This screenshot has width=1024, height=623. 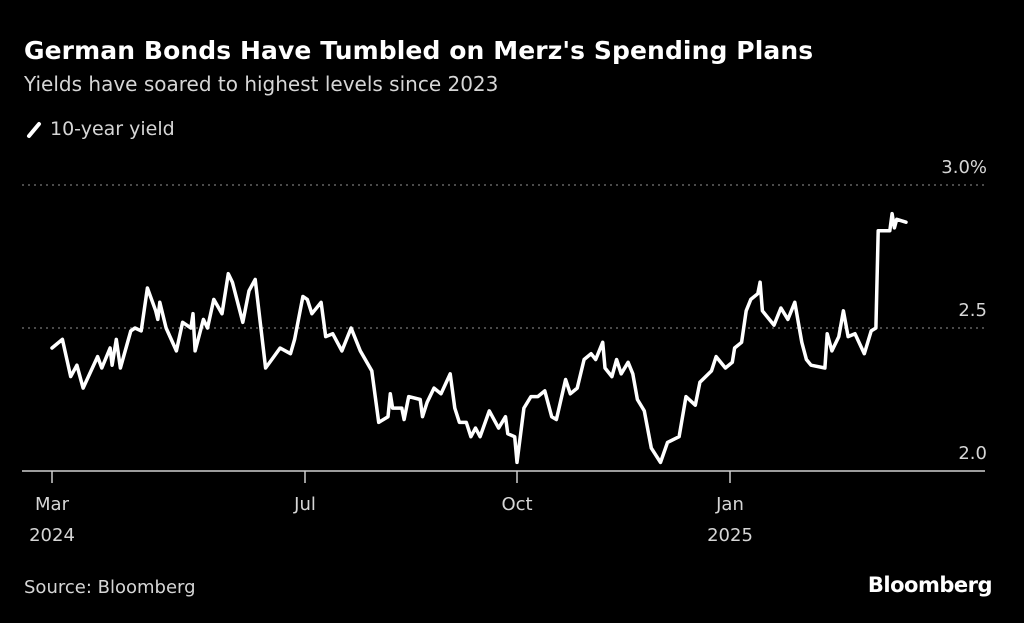 I want to click on legend: 10-year yield, so click(x=100, y=129).